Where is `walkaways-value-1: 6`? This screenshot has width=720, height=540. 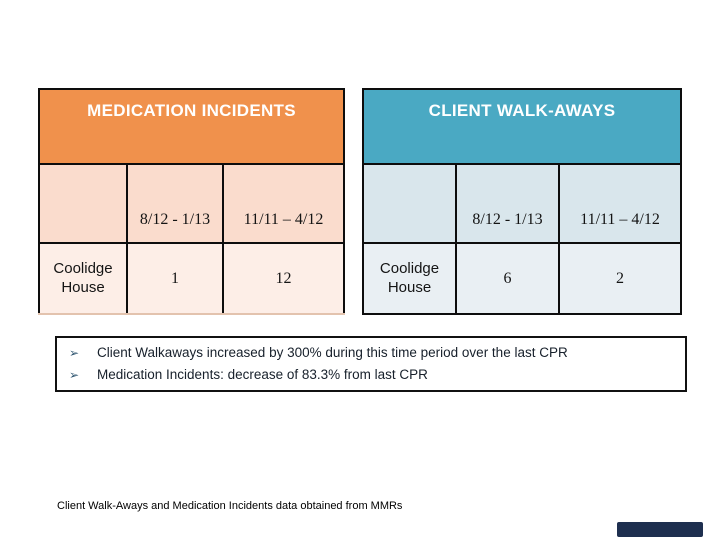 walkaways-value-1: 6 is located at coordinates (507, 278).